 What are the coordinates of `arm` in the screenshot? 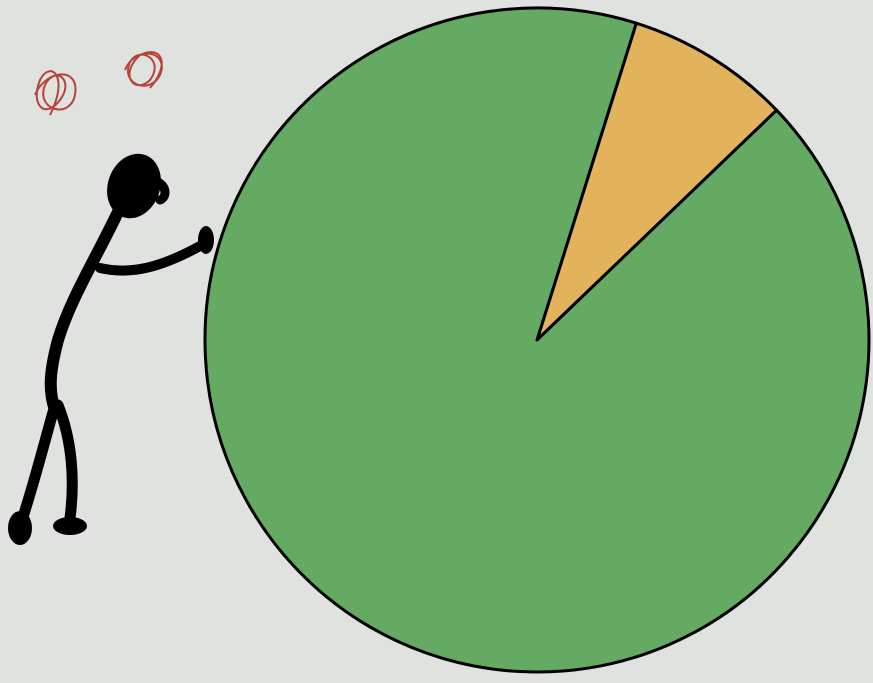 It's located at (150, 258).